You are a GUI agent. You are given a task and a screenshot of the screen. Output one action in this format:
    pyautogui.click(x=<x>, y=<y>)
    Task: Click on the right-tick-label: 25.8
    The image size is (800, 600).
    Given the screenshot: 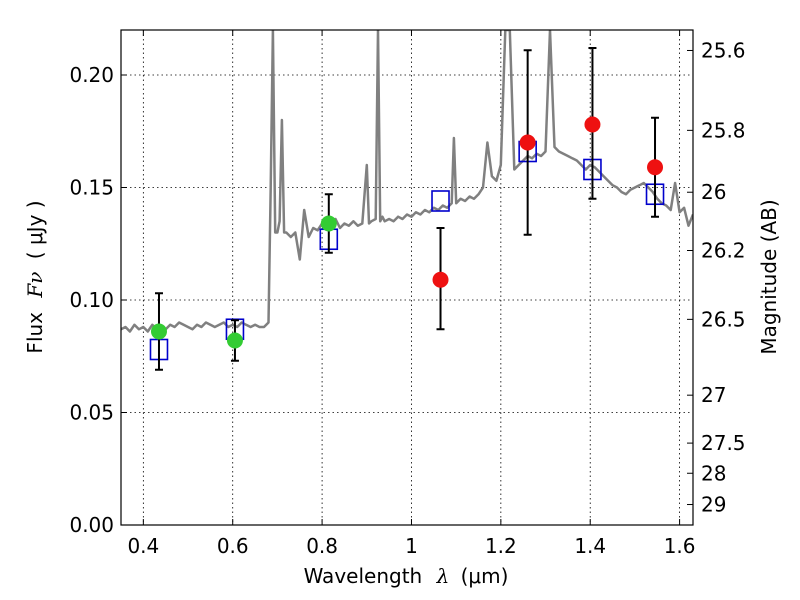 What is the action you would take?
    pyautogui.click(x=723, y=130)
    